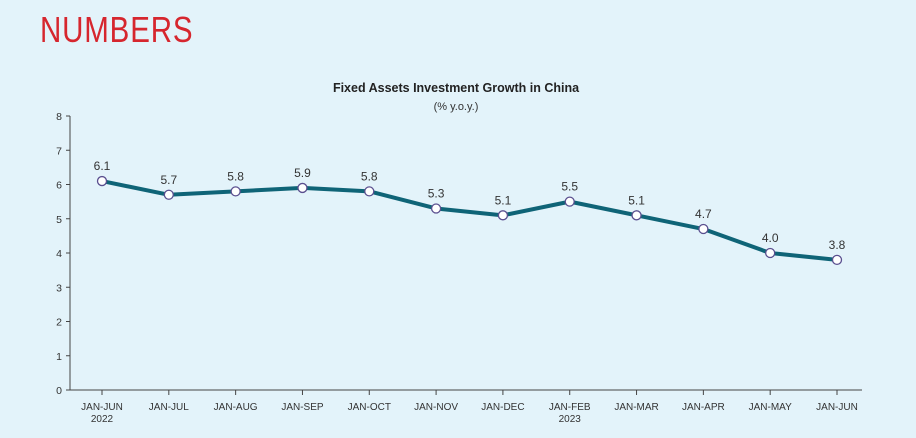  I want to click on page-heading: NUMBERS, so click(117, 29).